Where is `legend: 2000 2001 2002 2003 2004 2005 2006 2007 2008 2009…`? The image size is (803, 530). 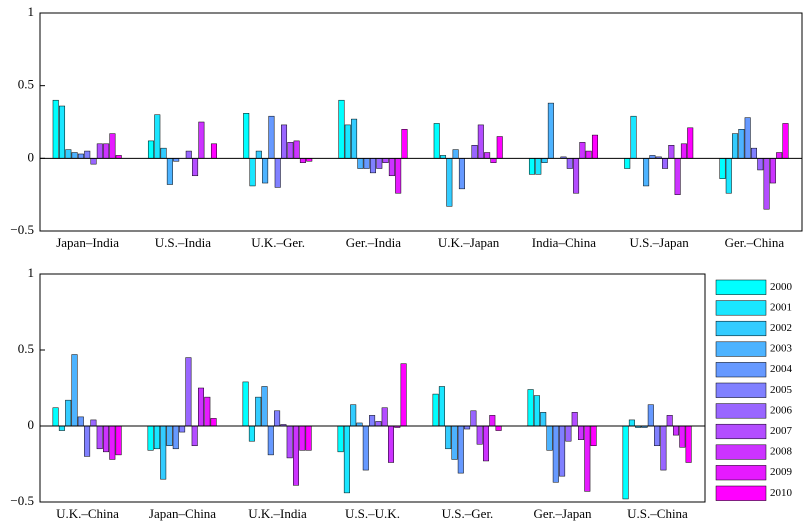
legend: 2000 2001 2002 2003 2004 2005 2006 2007 2008 2009… is located at coordinates (757, 392).